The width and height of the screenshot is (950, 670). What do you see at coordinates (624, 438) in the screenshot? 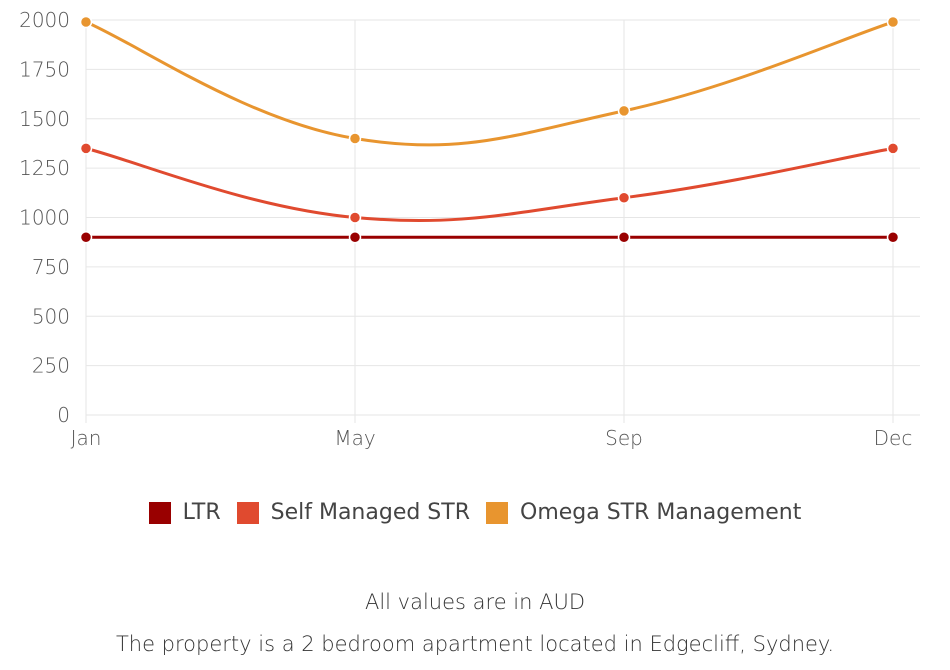
I see `x-tick-label: Sep` at bounding box center [624, 438].